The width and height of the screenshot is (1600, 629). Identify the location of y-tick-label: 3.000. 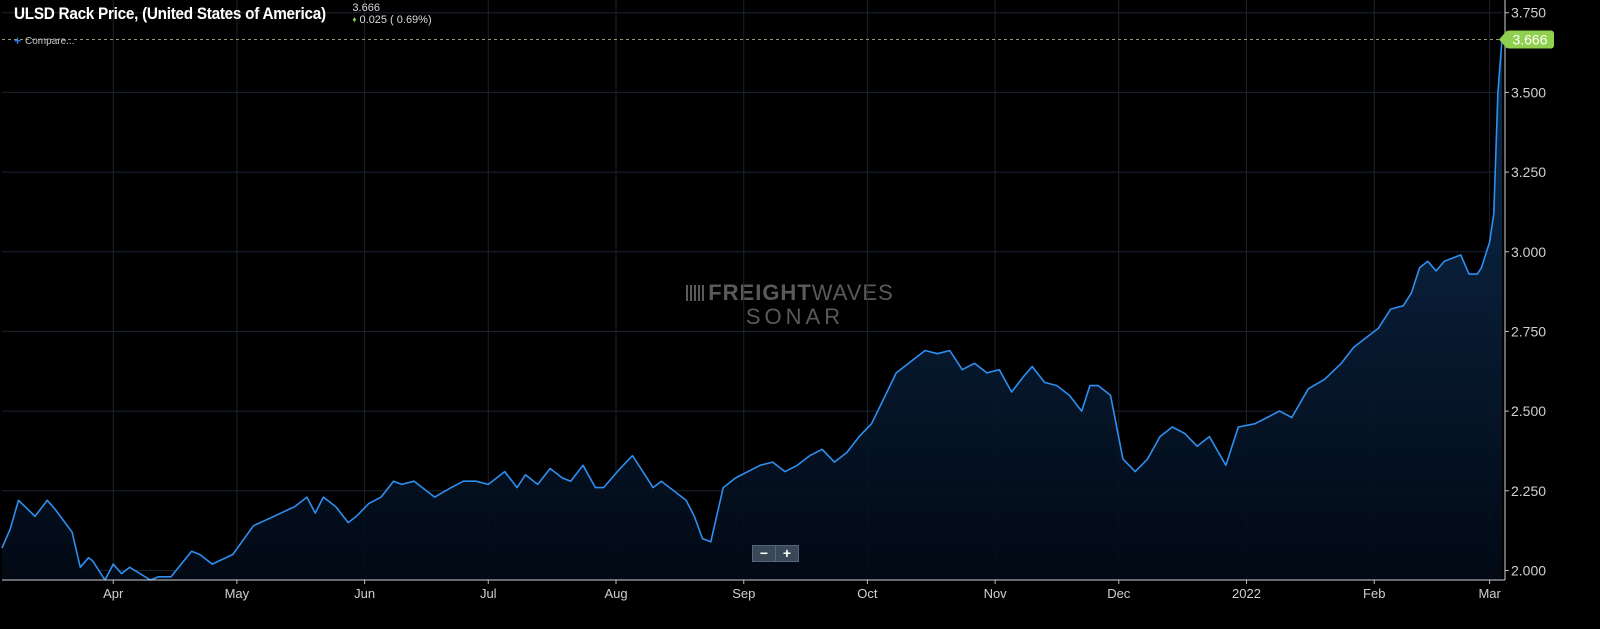
(1528, 252).